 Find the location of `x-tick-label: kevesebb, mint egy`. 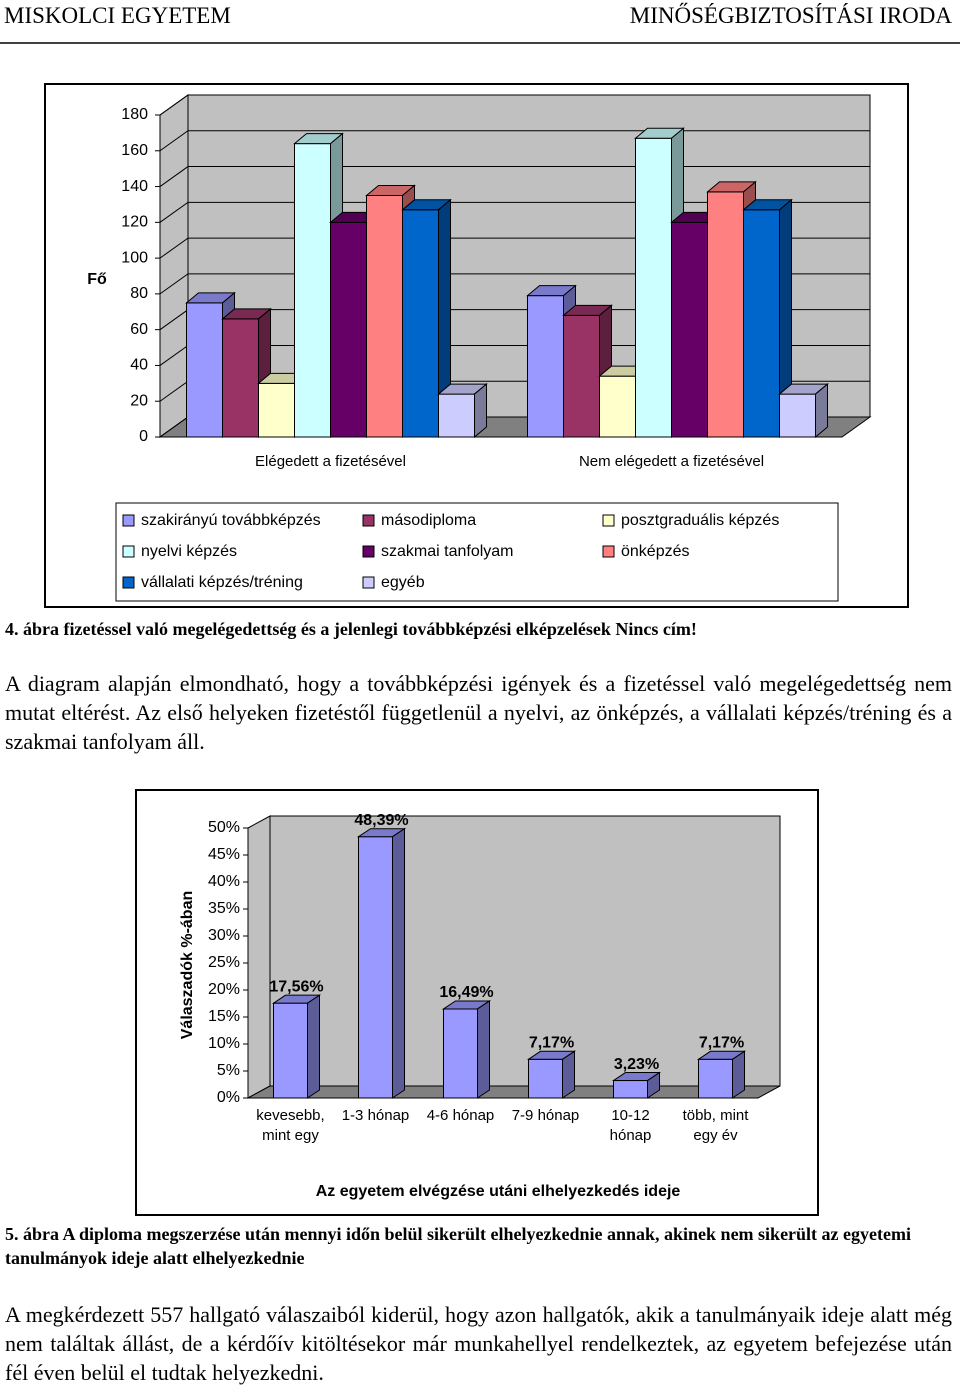

x-tick-label: kevesebb, mint egy is located at coordinates (290, 1125).